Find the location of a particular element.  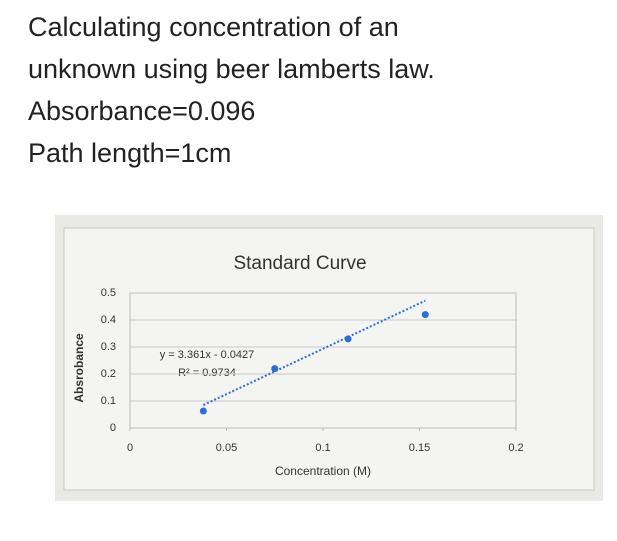

y-tick-label: 0.4 is located at coordinates (108, 320).